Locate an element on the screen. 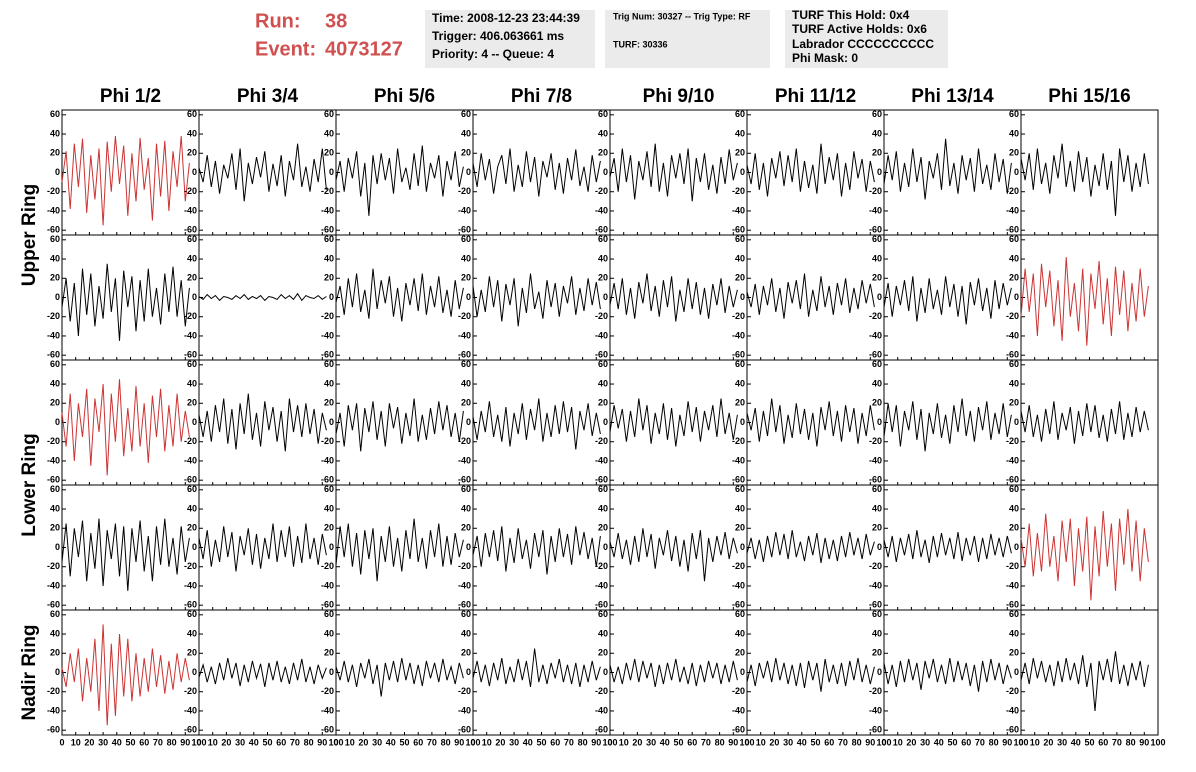 Image resolution: width=1196 pixels, height=772 pixels. run-label: Run: is located at coordinates (278, 21).